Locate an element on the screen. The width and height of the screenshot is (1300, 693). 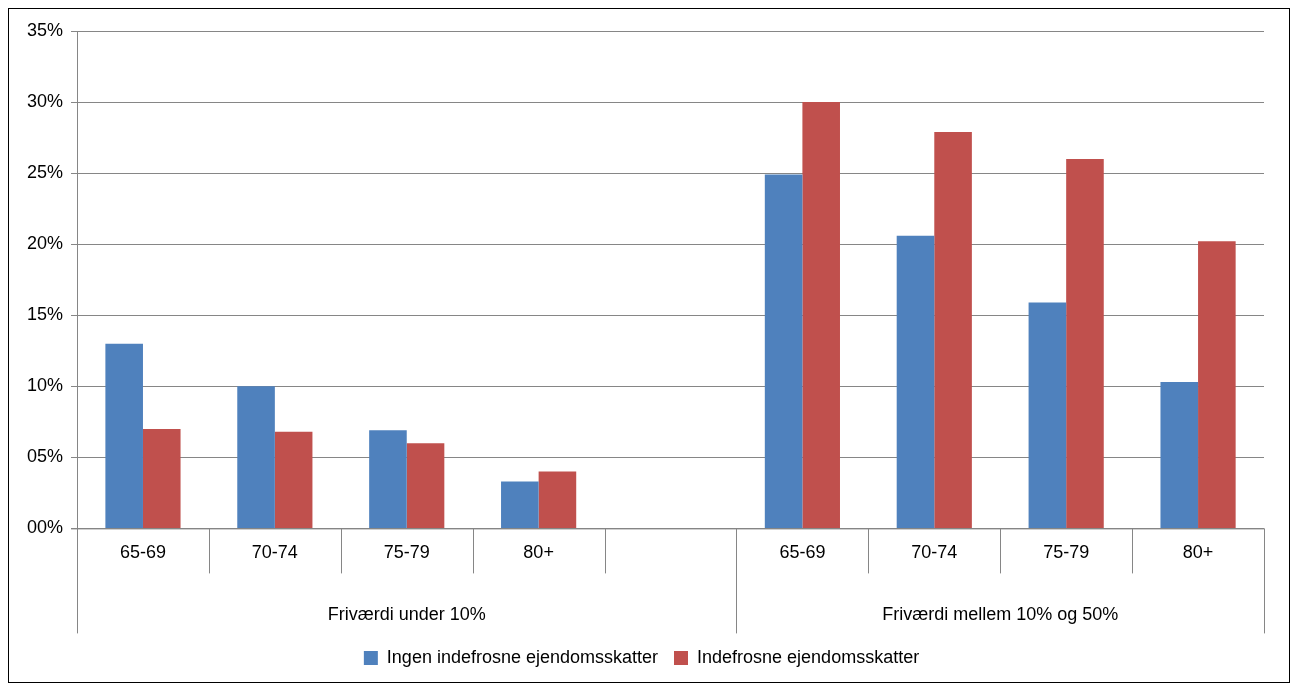
text: Friværdi under 10% is located at coordinates (406, 614).